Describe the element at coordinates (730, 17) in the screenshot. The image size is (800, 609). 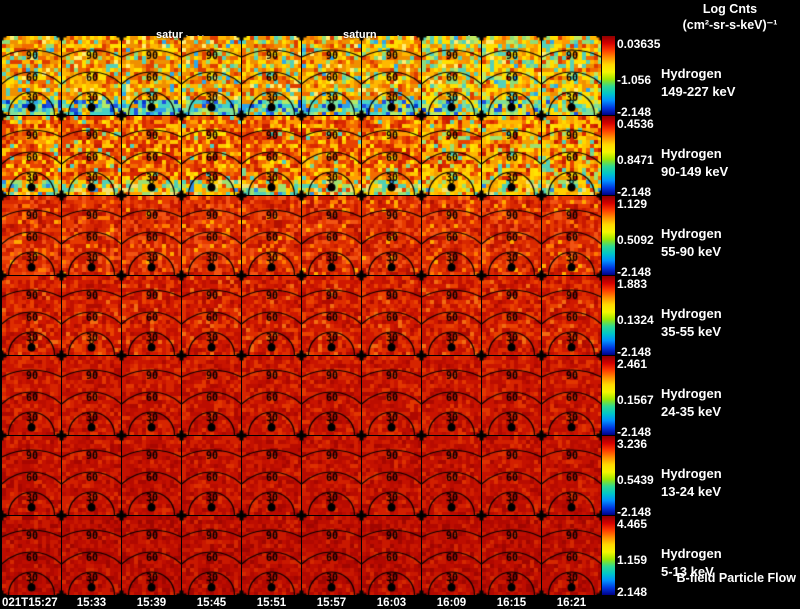
I see `colorbar-units-block: Log Cnts (cm²-sr-s-keV)⁻¹` at that location.